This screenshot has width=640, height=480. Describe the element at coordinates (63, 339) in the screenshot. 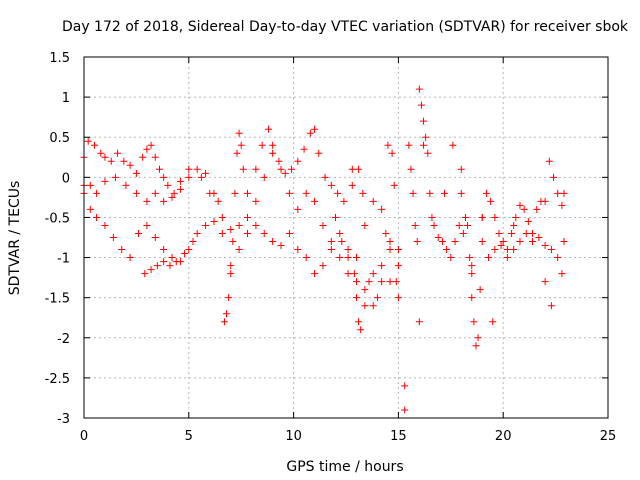

I see `y-tick-label: -2` at that location.